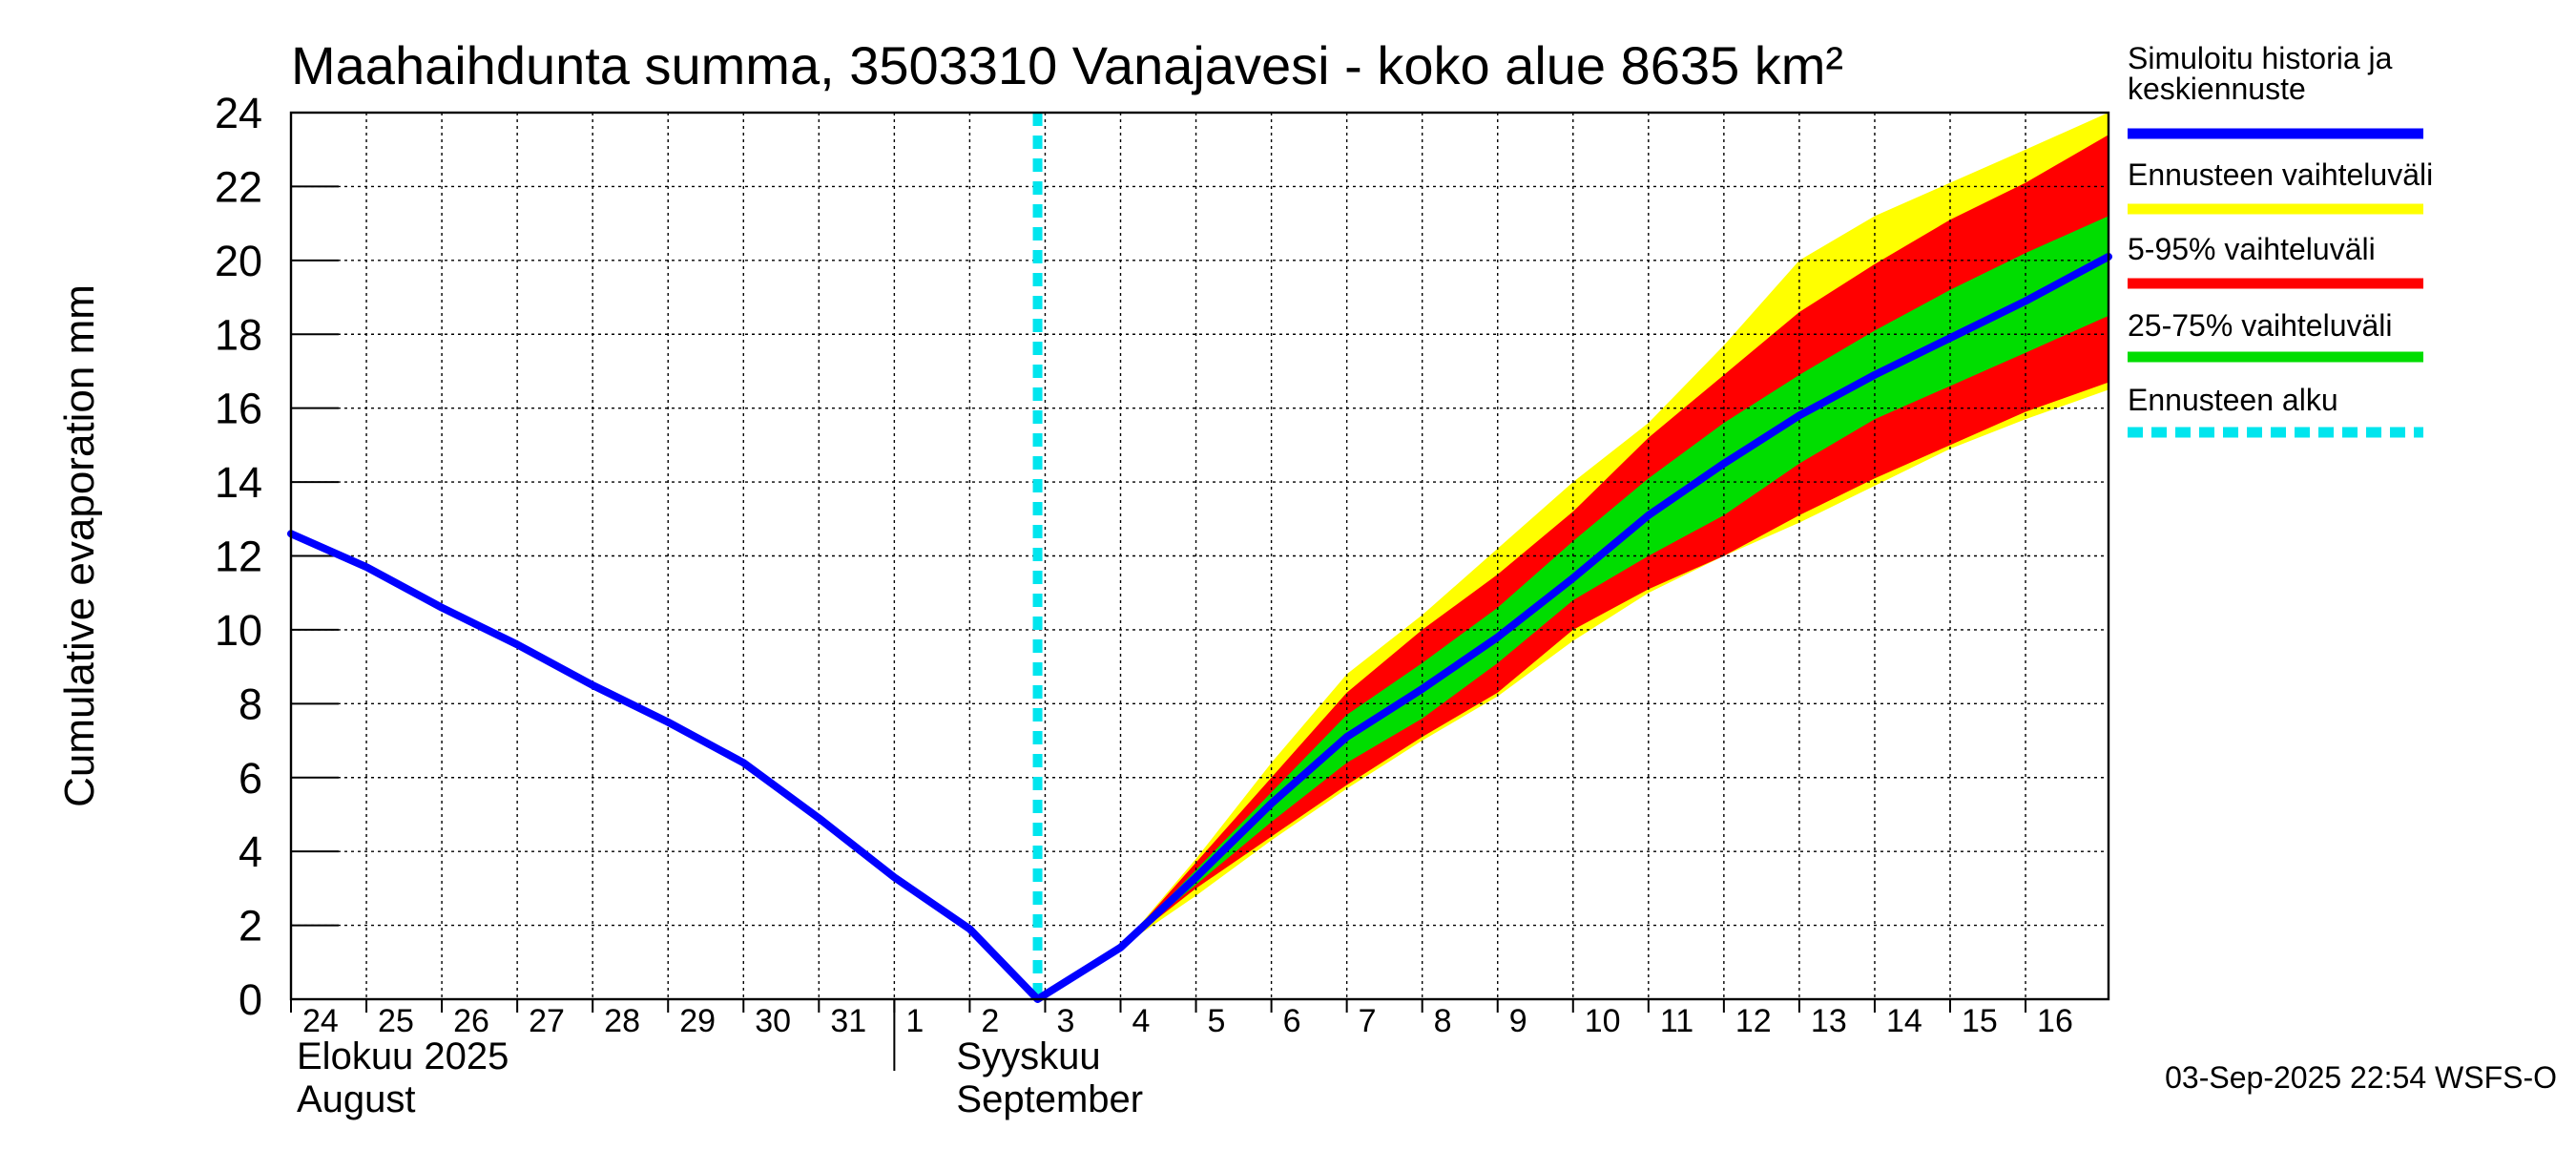 The height and width of the screenshot is (1150, 2576). Describe the element at coordinates (2055, 1021) in the screenshot. I see `x-tick-label: 16` at that location.